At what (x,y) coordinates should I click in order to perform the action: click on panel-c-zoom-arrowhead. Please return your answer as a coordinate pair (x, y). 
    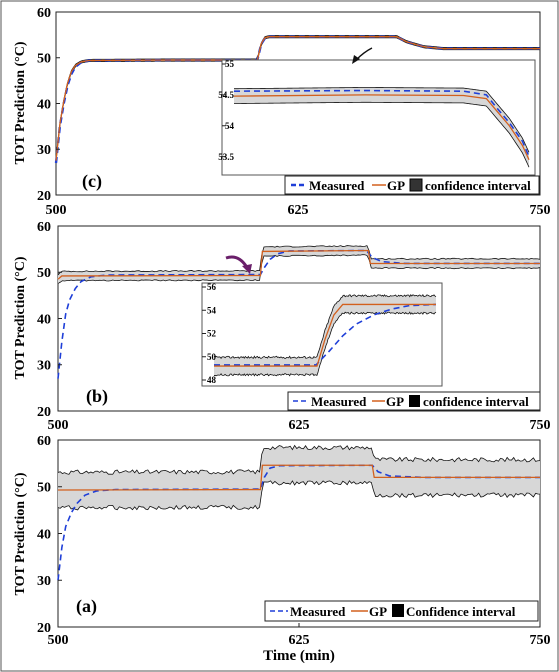
    Looking at the image, I should click on (356, 59).